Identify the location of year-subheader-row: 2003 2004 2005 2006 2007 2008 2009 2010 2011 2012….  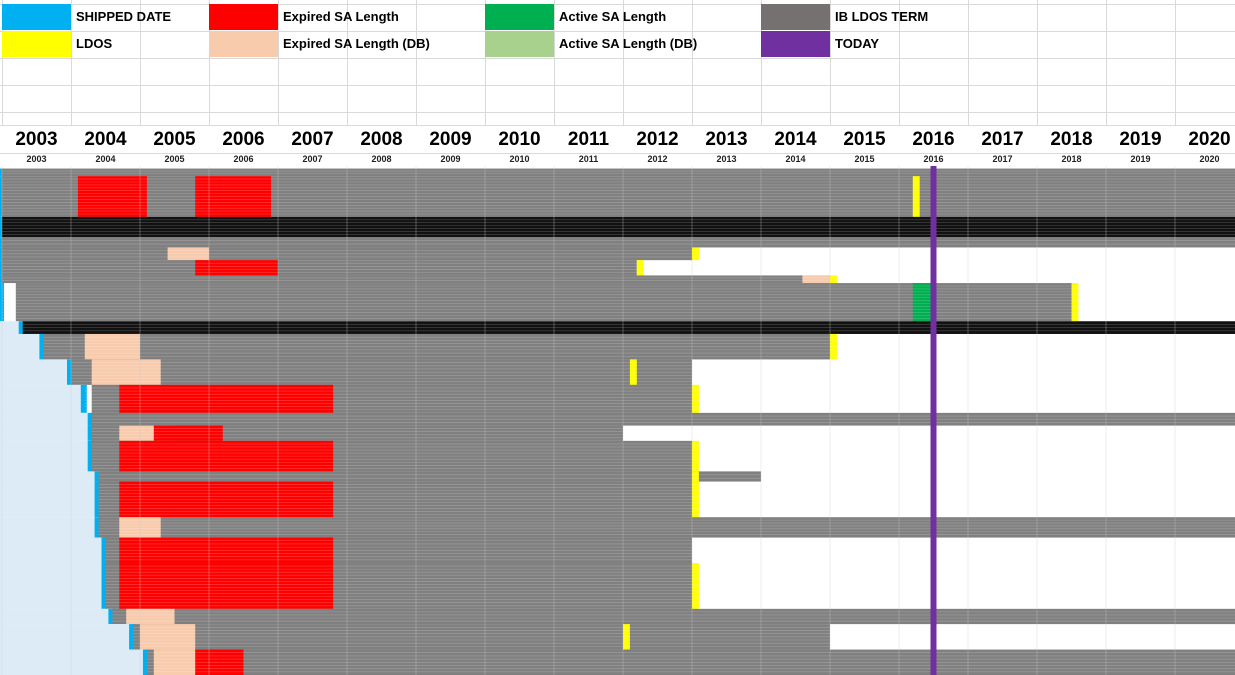
(617, 160).